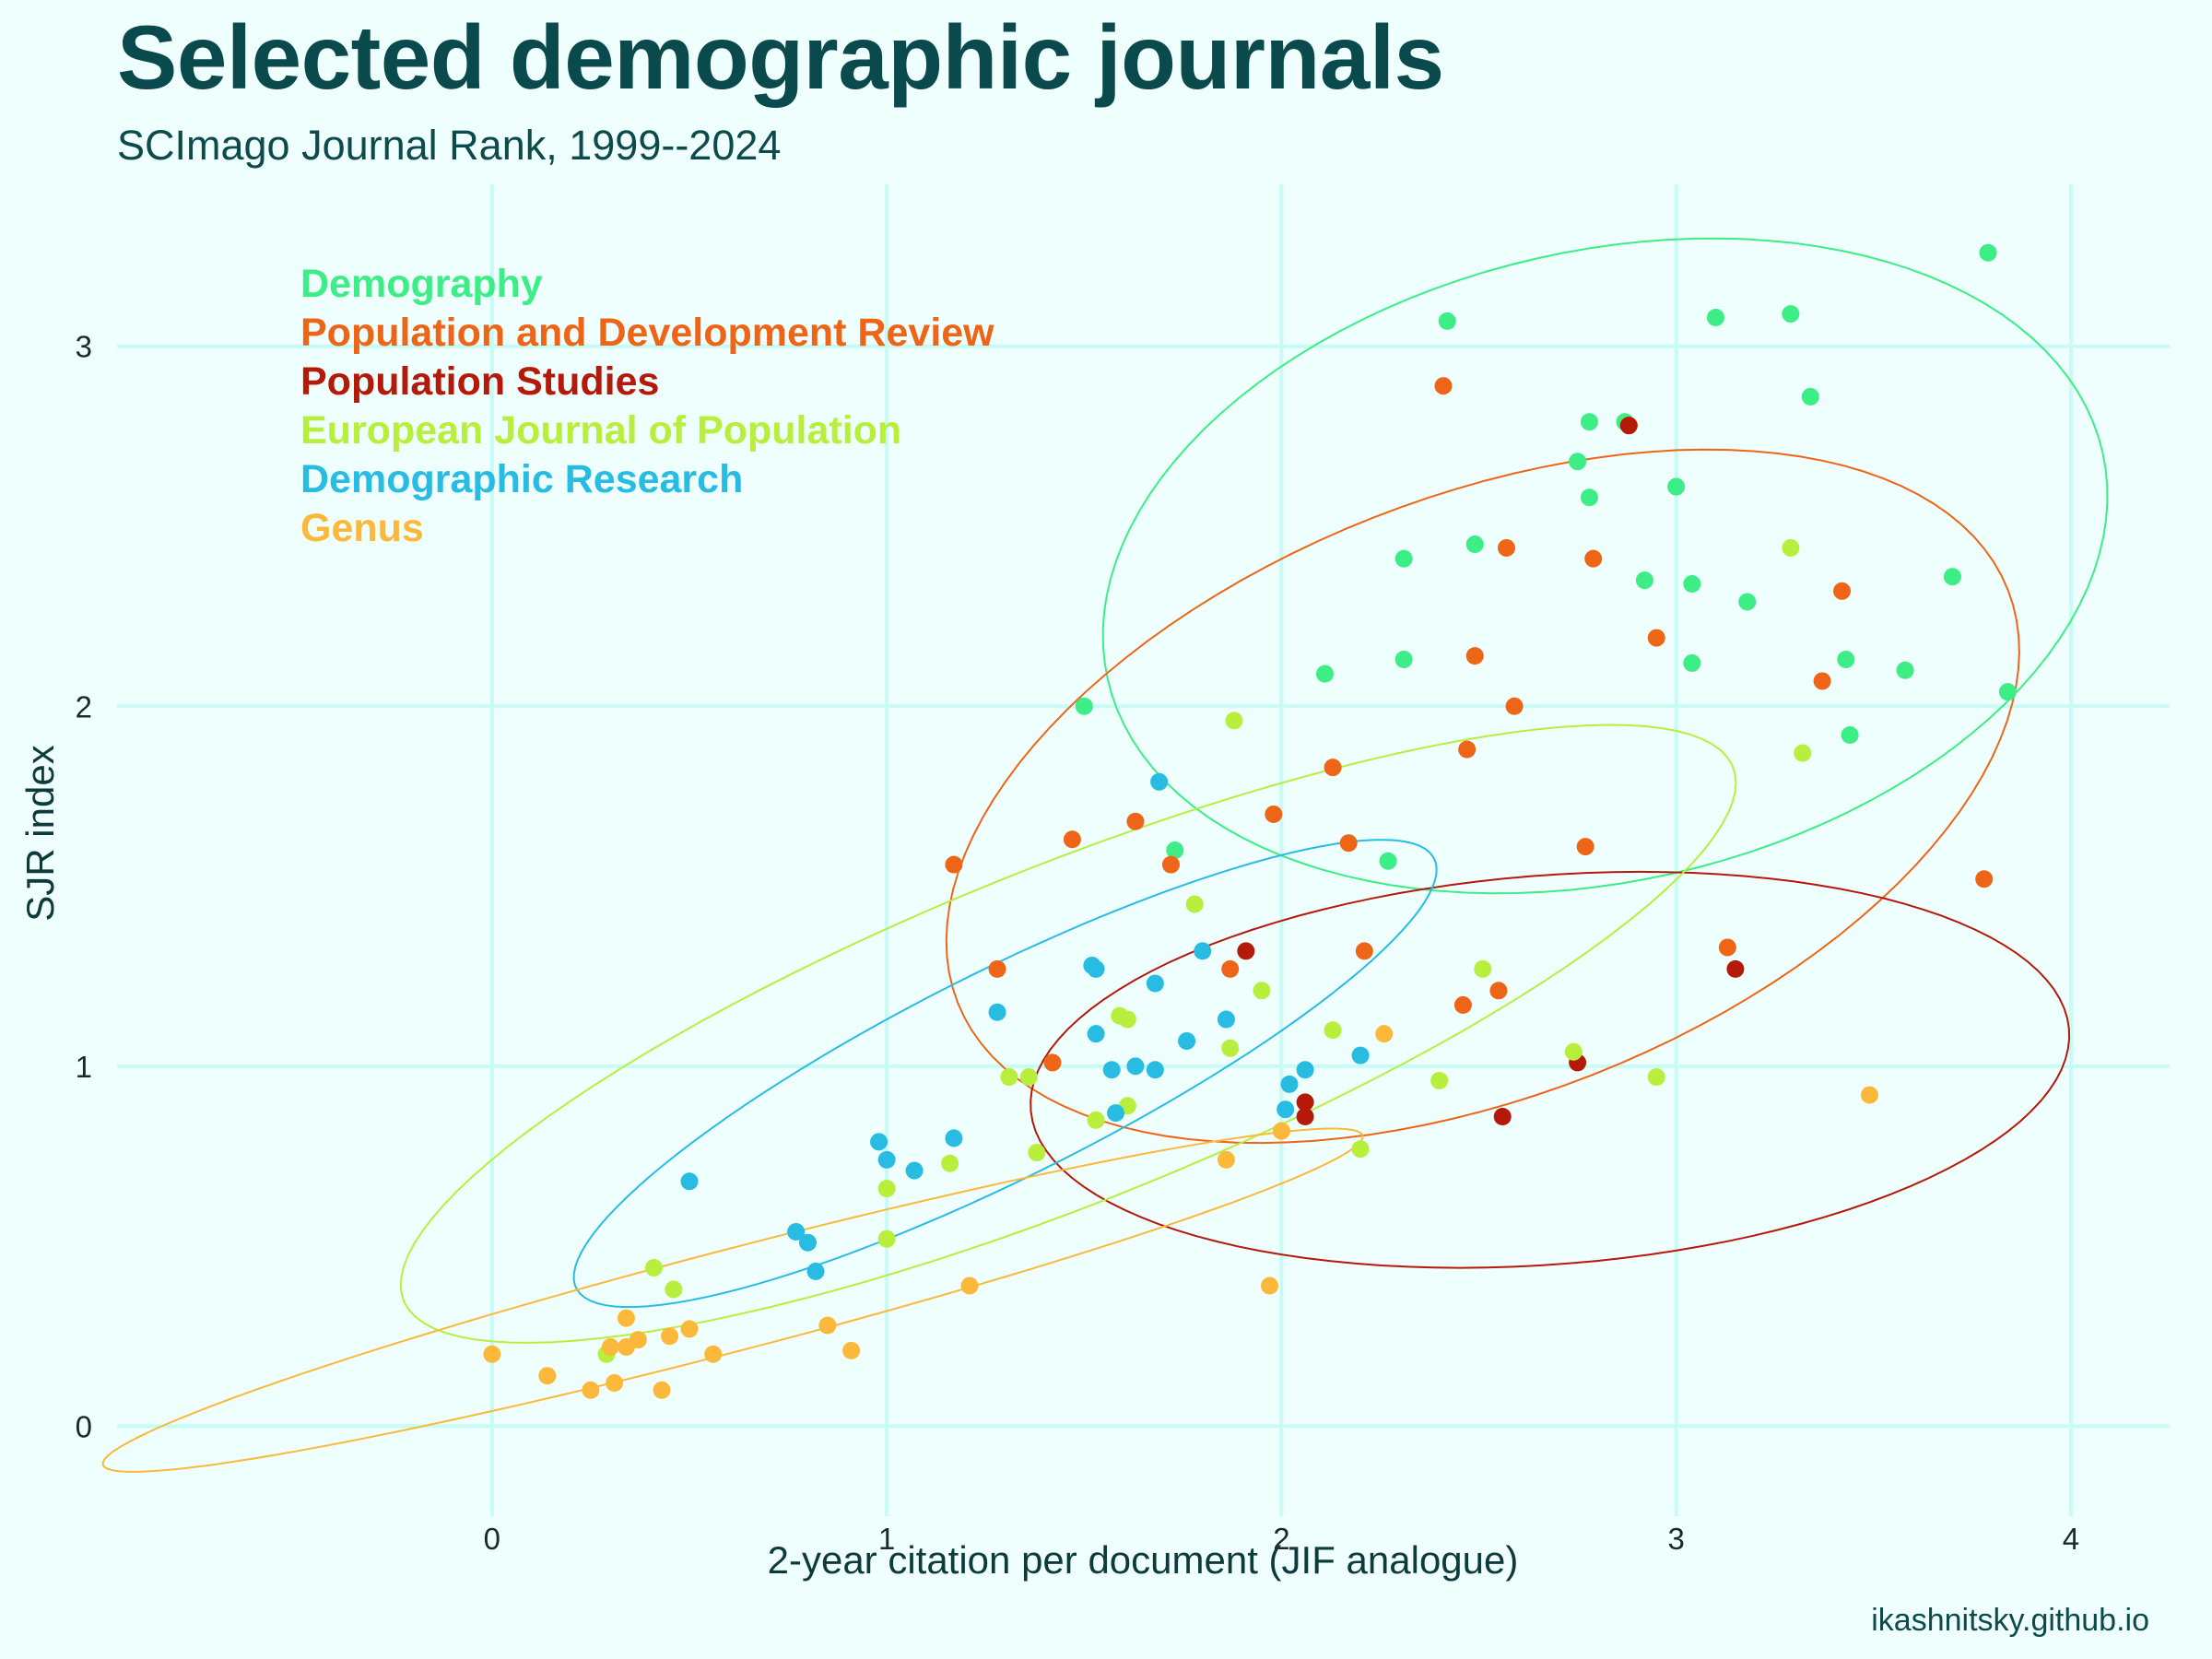 Image resolution: width=2212 pixels, height=1659 pixels. I want to click on chart-title: Selected demographic journals, so click(780, 57).